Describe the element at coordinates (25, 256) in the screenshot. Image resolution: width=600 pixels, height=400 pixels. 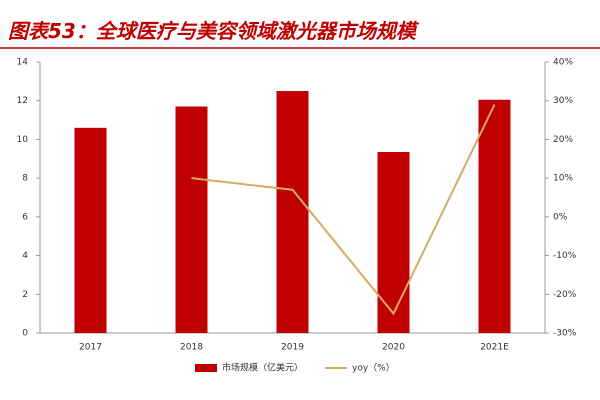
I see `y-tick-label: 4` at that location.